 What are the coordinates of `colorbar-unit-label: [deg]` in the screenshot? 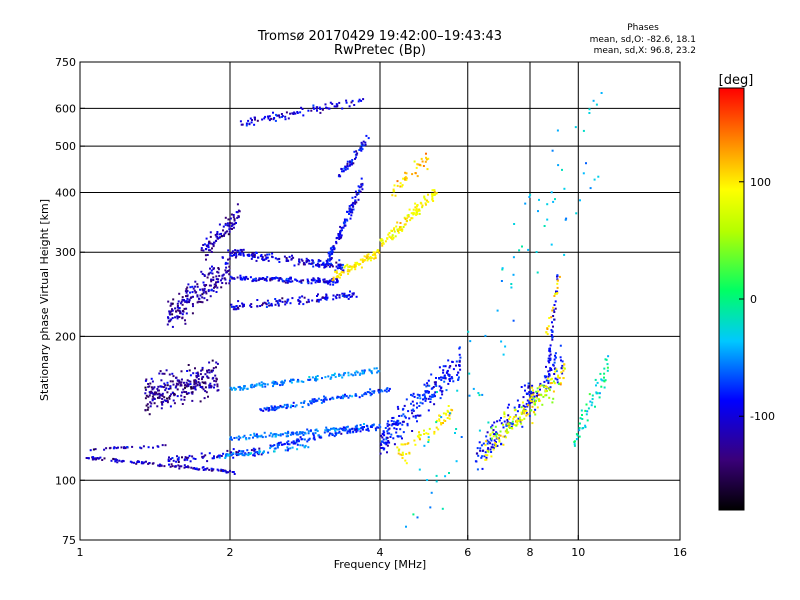 It's located at (736, 80).